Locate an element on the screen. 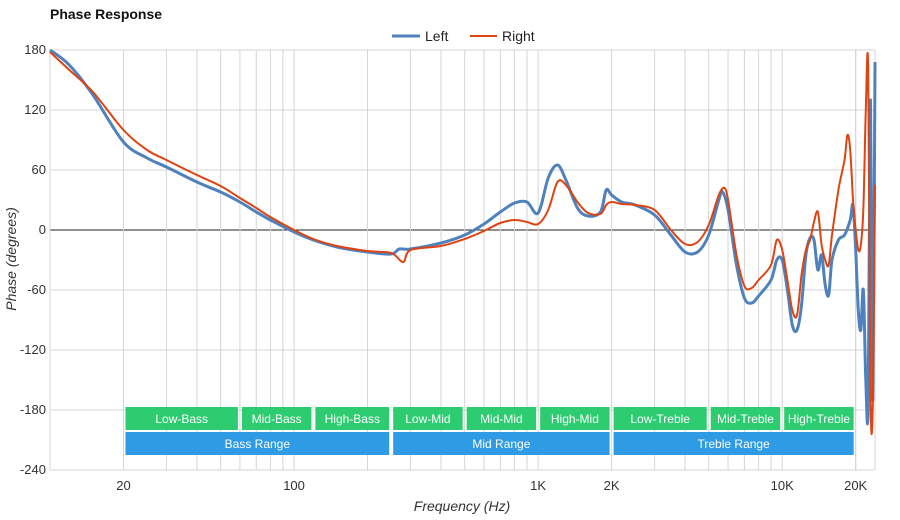 This screenshot has height=520, width=900. y-tick-label: 0 is located at coordinates (42, 229).